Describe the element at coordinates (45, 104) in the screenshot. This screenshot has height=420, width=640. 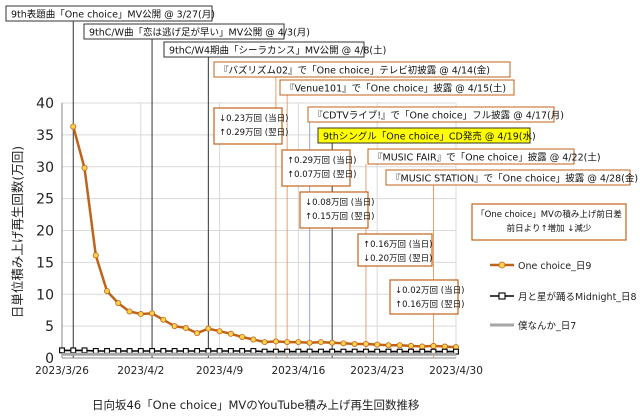
I see `y-tick-label: 40` at that location.